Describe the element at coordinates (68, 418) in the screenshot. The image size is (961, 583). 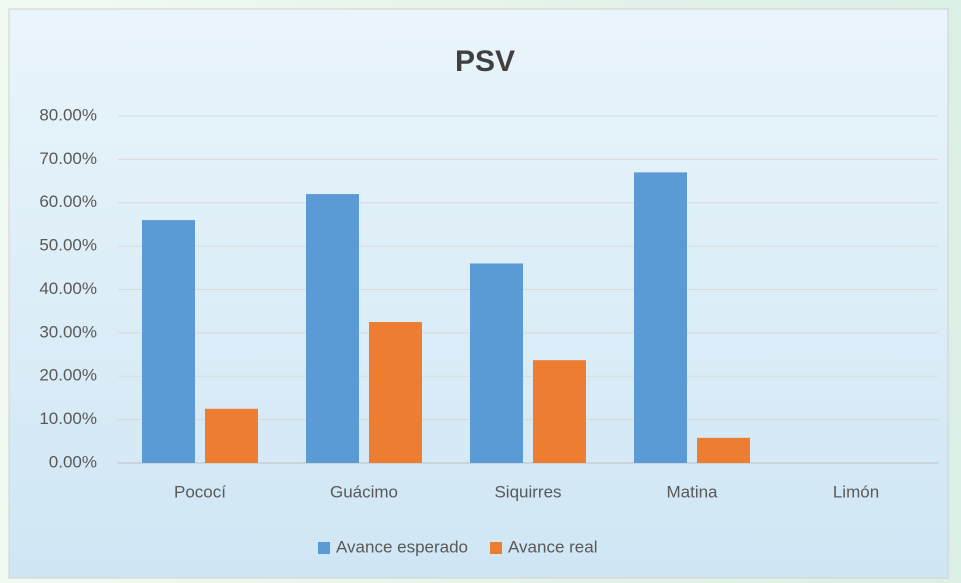
I see `y-tick-label: 10.00%` at that location.